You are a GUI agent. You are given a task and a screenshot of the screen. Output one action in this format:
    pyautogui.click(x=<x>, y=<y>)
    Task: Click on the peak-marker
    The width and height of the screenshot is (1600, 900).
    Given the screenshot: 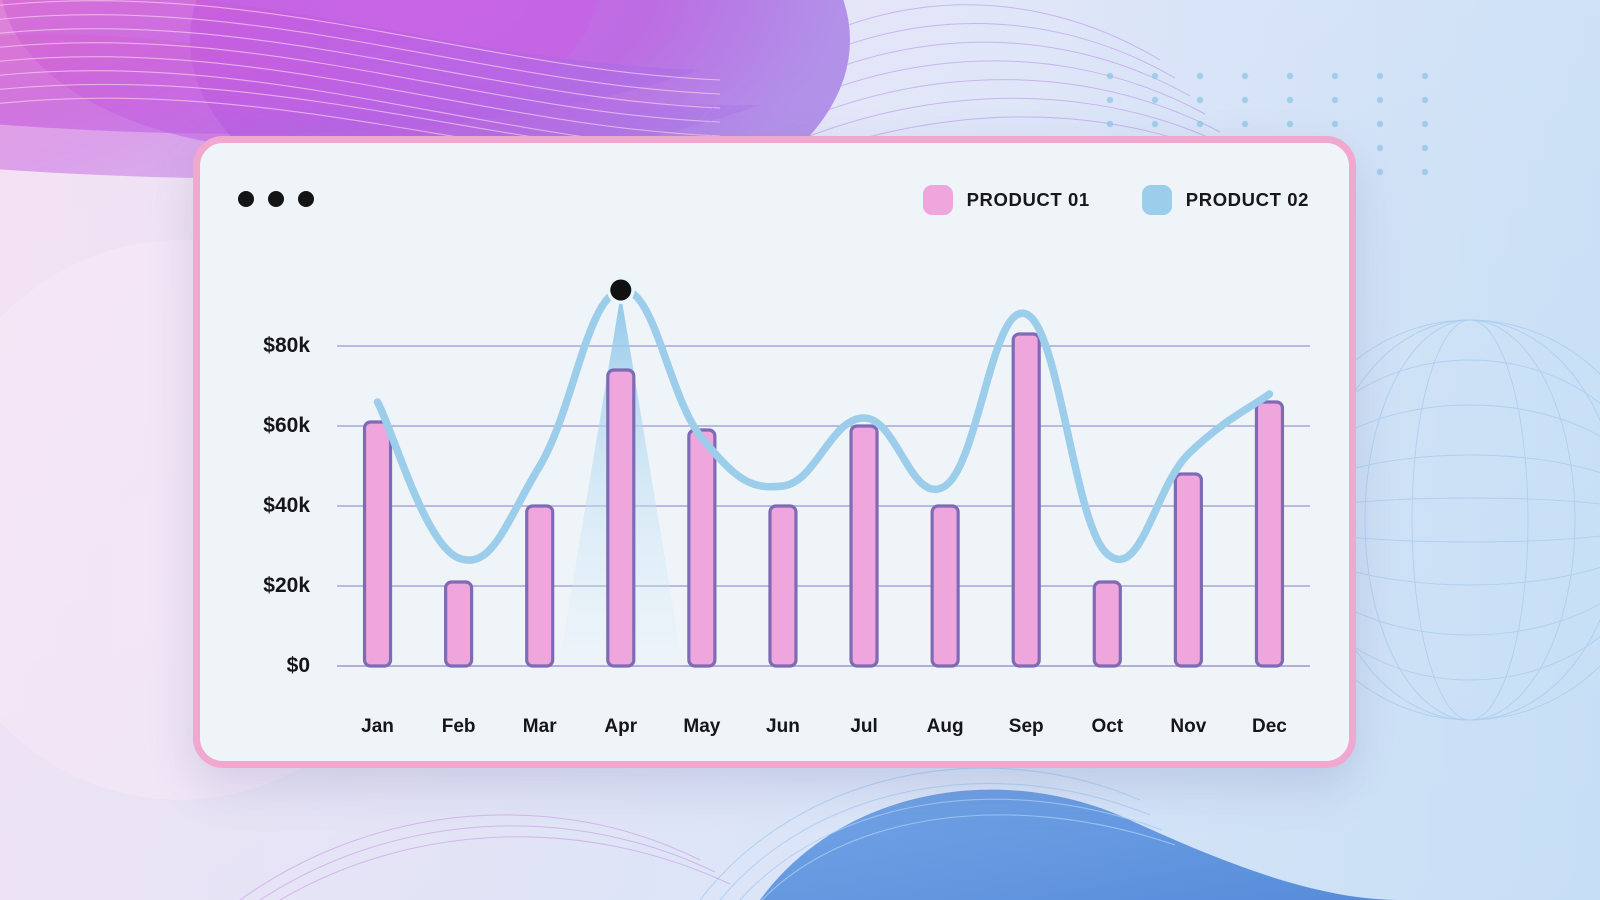 What is the action you would take?
    pyautogui.click(x=620, y=290)
    